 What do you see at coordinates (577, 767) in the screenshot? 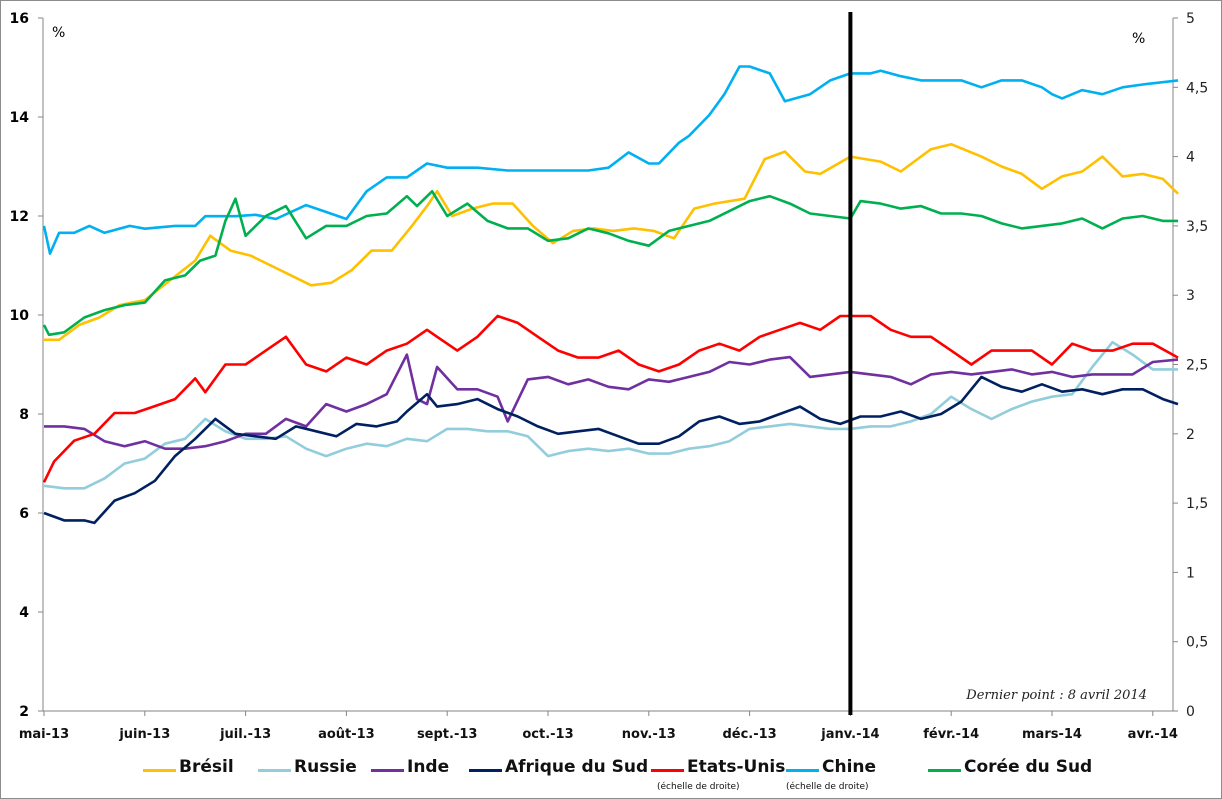
I see `legend-label: Afrique du Sud` at bounding box center [577, 767].